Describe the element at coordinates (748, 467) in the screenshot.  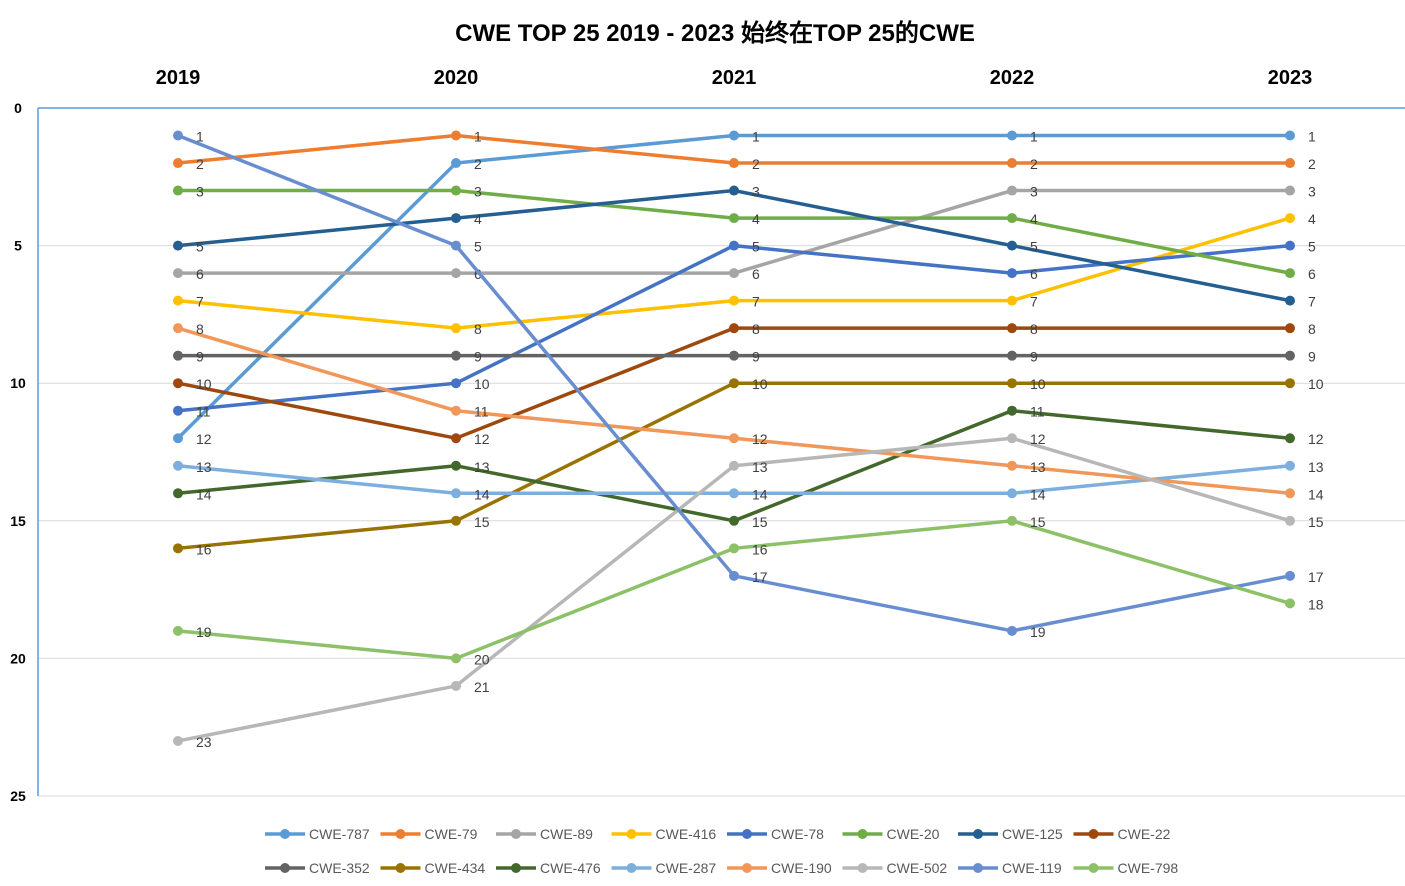
I see `series-CWE-476: 14 13 15 11 12` at that location.